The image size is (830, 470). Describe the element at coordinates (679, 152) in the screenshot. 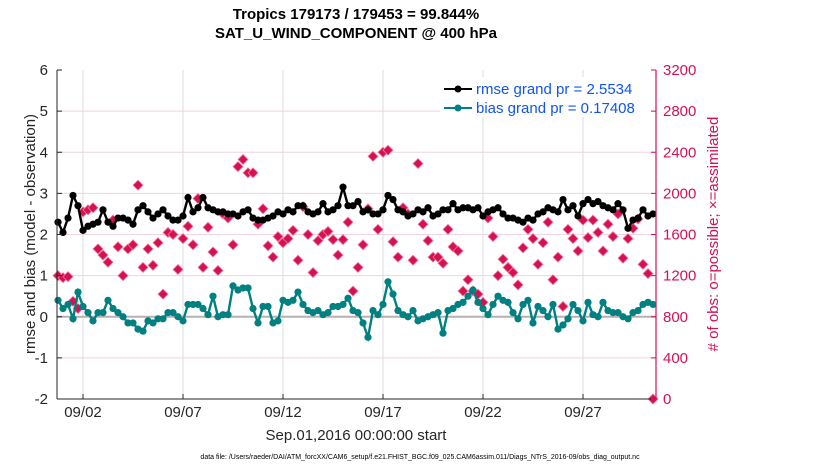

I see `y-right-tick-label: 2400` at that location.